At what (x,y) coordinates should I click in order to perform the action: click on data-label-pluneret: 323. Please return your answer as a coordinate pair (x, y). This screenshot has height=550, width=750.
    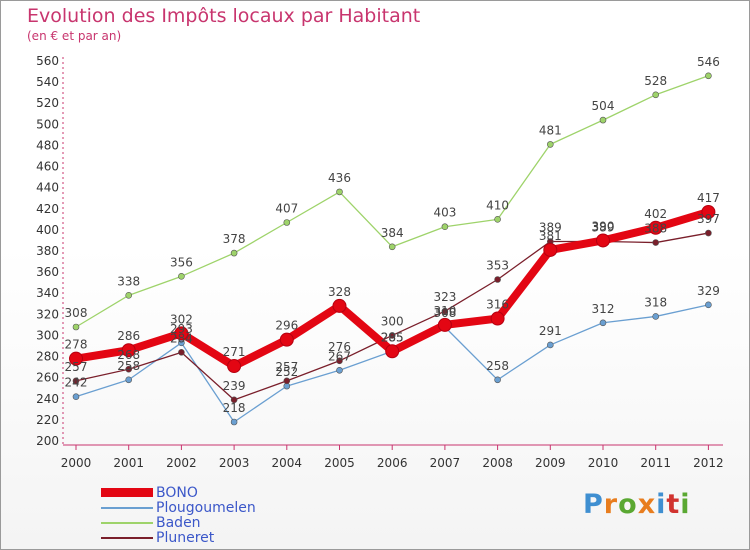
    Looking at the image, I should click on (444, 297).